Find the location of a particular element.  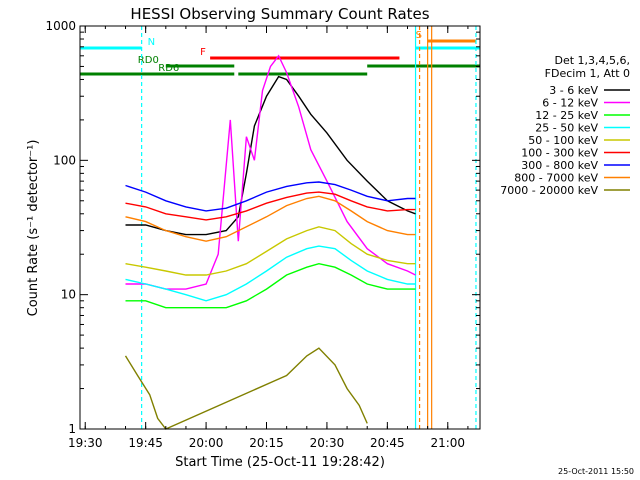

x-tick-label: 19:45 is located at coordinates (145, 443).